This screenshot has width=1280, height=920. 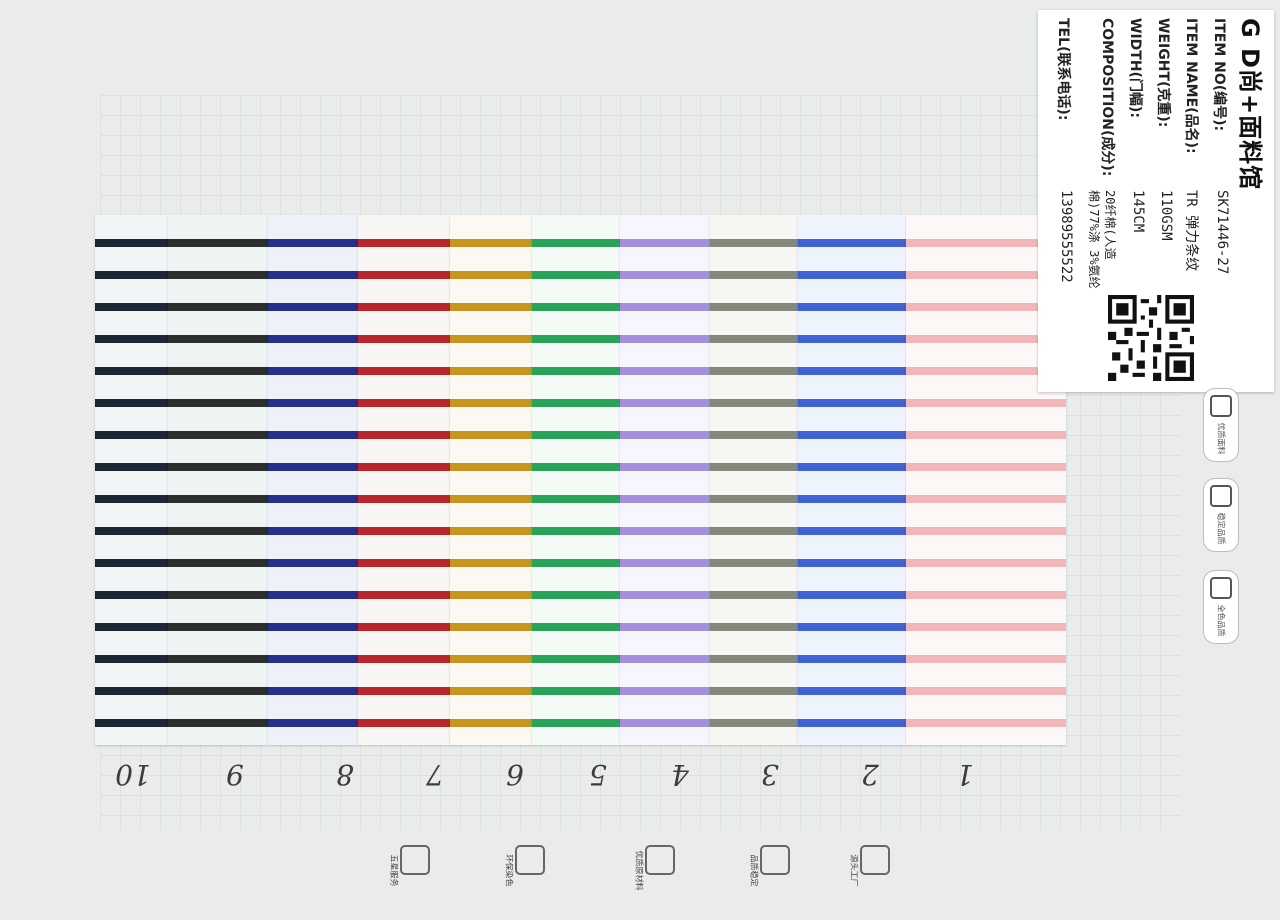 I want to click on bottom-badge-cycle: 优质原材料, so click(x=656, y=868).